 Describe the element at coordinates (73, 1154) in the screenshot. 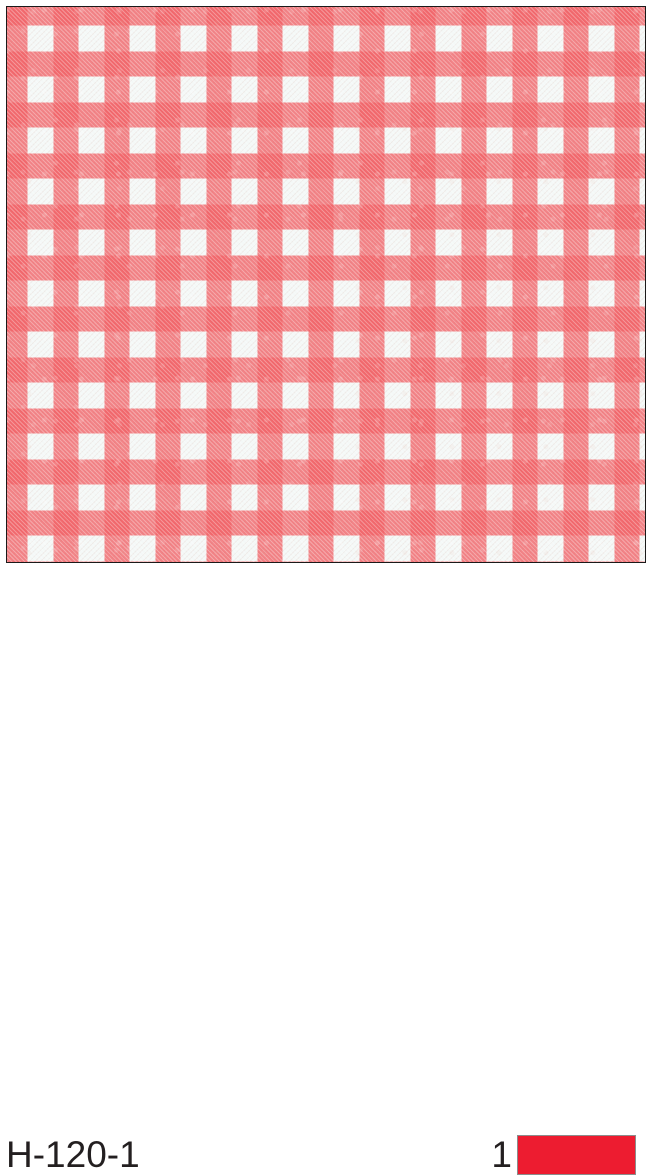

I see `fabric-code-label: H-120-1` at that location.